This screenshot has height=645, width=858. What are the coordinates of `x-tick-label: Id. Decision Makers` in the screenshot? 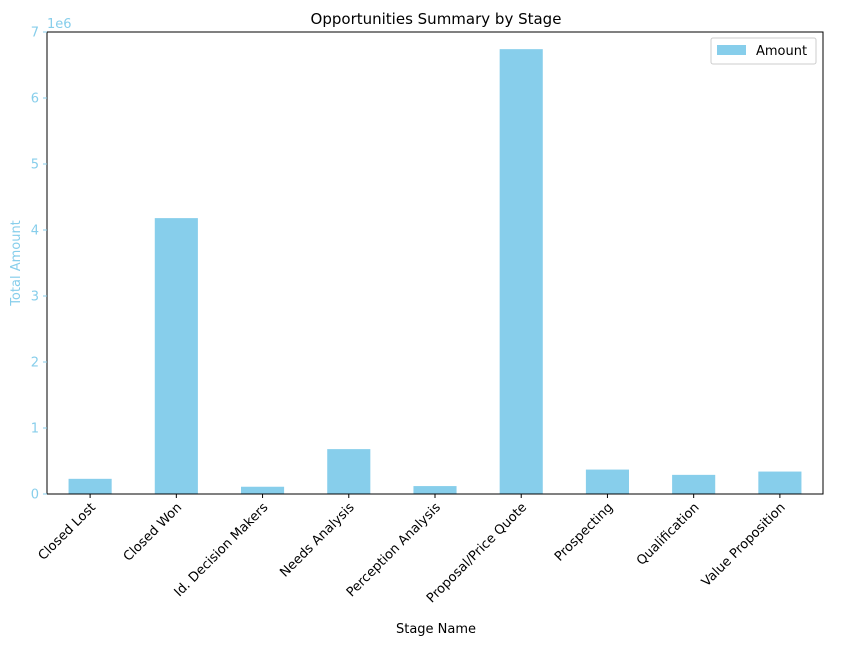 It's located at (222, 550).